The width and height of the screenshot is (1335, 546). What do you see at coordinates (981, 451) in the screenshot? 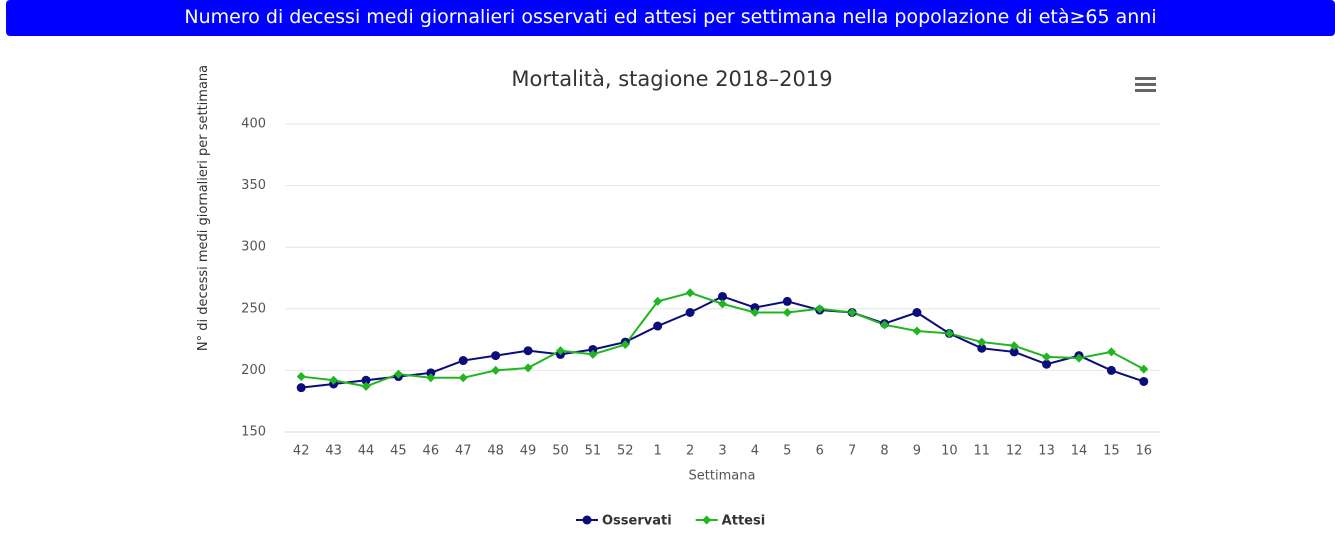
I see `x-tick-label: 11` at bounding box center [981, 451].